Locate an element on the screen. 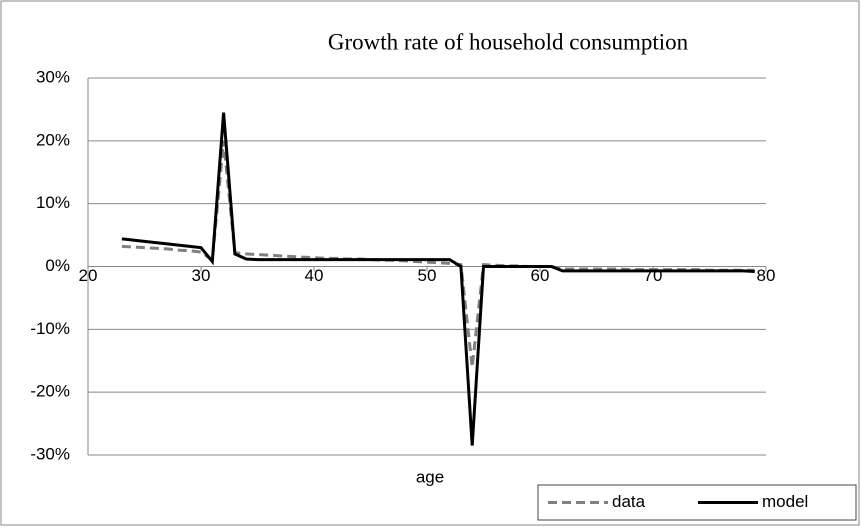 This screenshot has height=532, width=861. y-tick-label: -10% is located at coordinates (50, 328).